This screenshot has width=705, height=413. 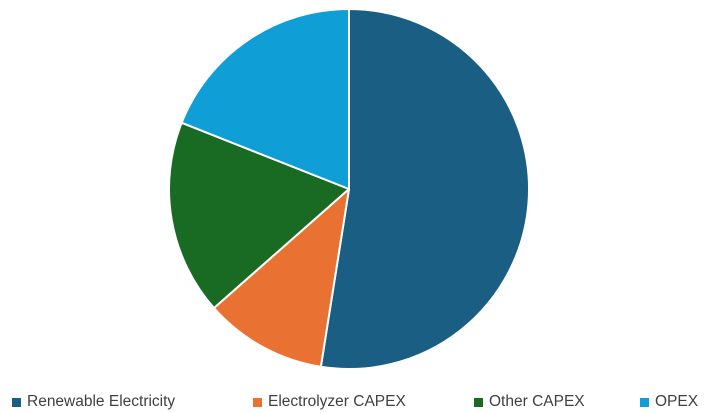 I want to click on legend-item-electrolyzer-capex: Electrolyzer CAPEX, so click(x=329, y=402).